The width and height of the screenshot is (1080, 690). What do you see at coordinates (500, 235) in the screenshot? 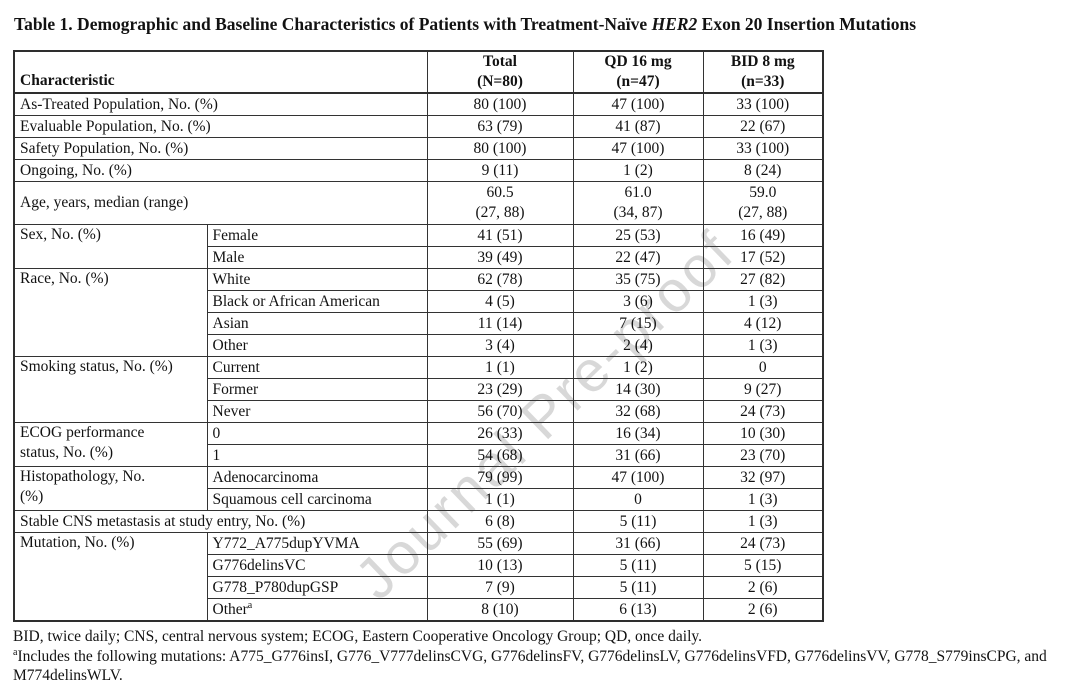
I see `total-cell: 41 (51)` at bounding box center [500, 235].